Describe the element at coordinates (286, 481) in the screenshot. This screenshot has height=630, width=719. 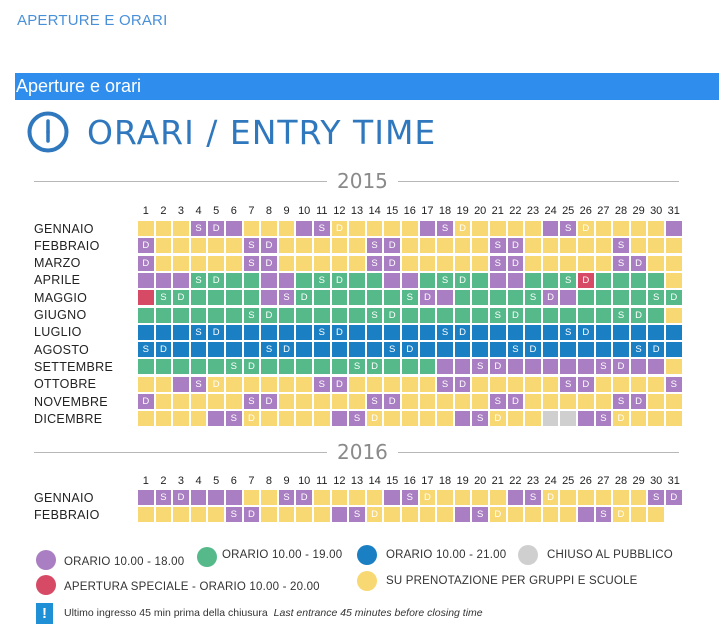
I see `day-number: 9` at that location.